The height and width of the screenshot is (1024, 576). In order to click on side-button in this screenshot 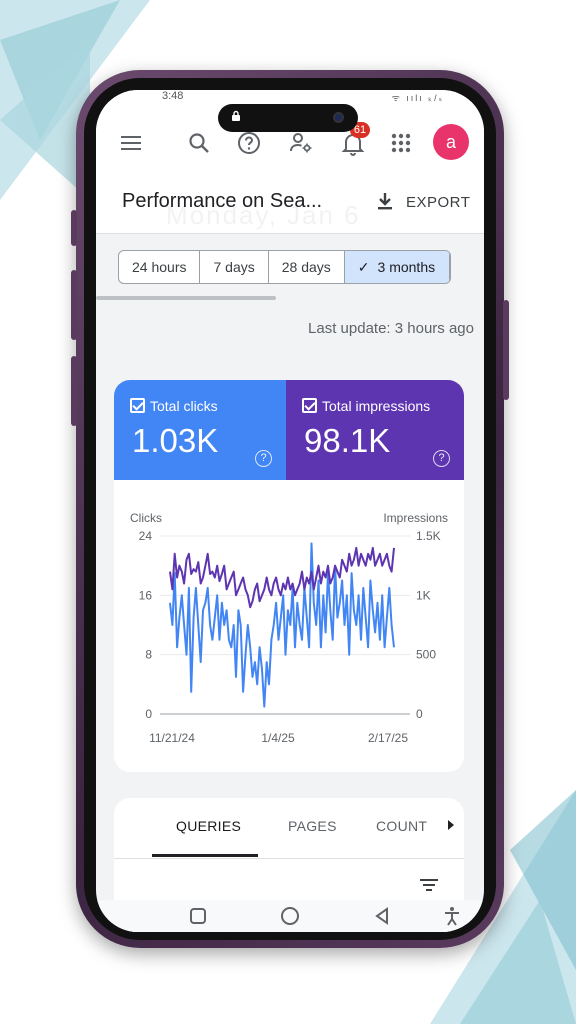, I will do `click(74, 391)`.